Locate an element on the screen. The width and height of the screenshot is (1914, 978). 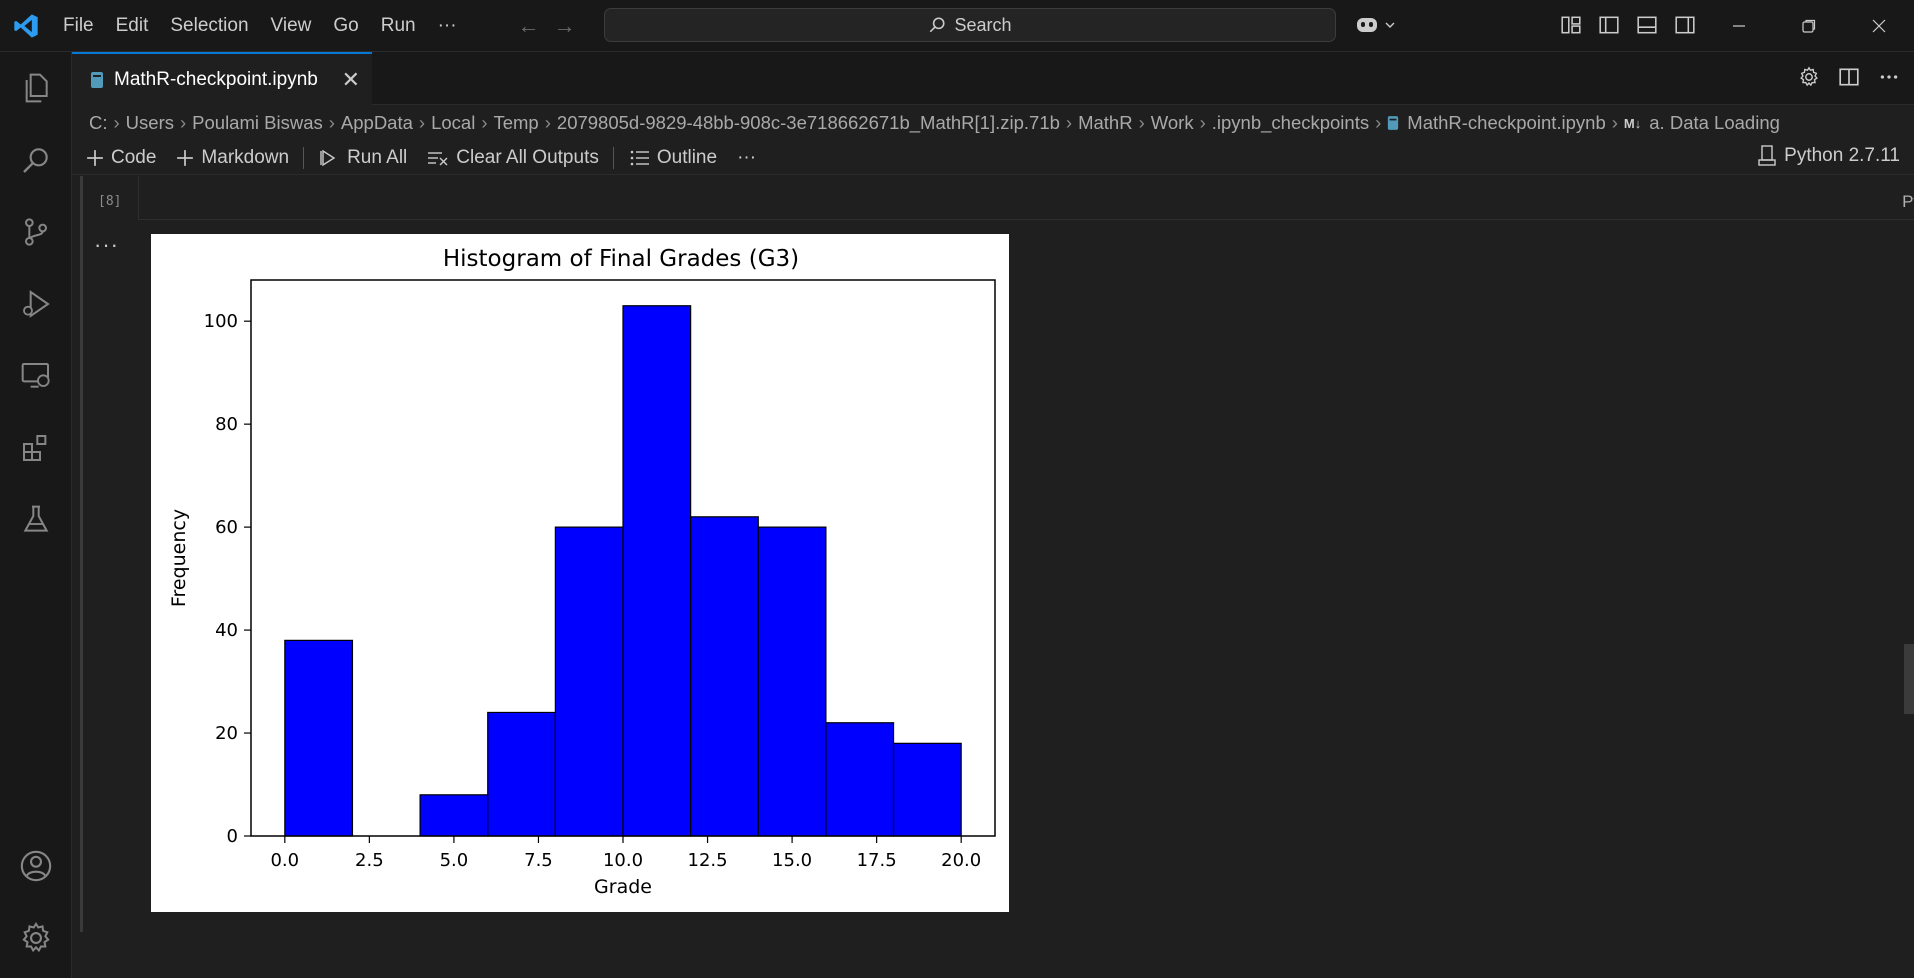
y-tick-label: 60 is located at coordinates (226, 527).